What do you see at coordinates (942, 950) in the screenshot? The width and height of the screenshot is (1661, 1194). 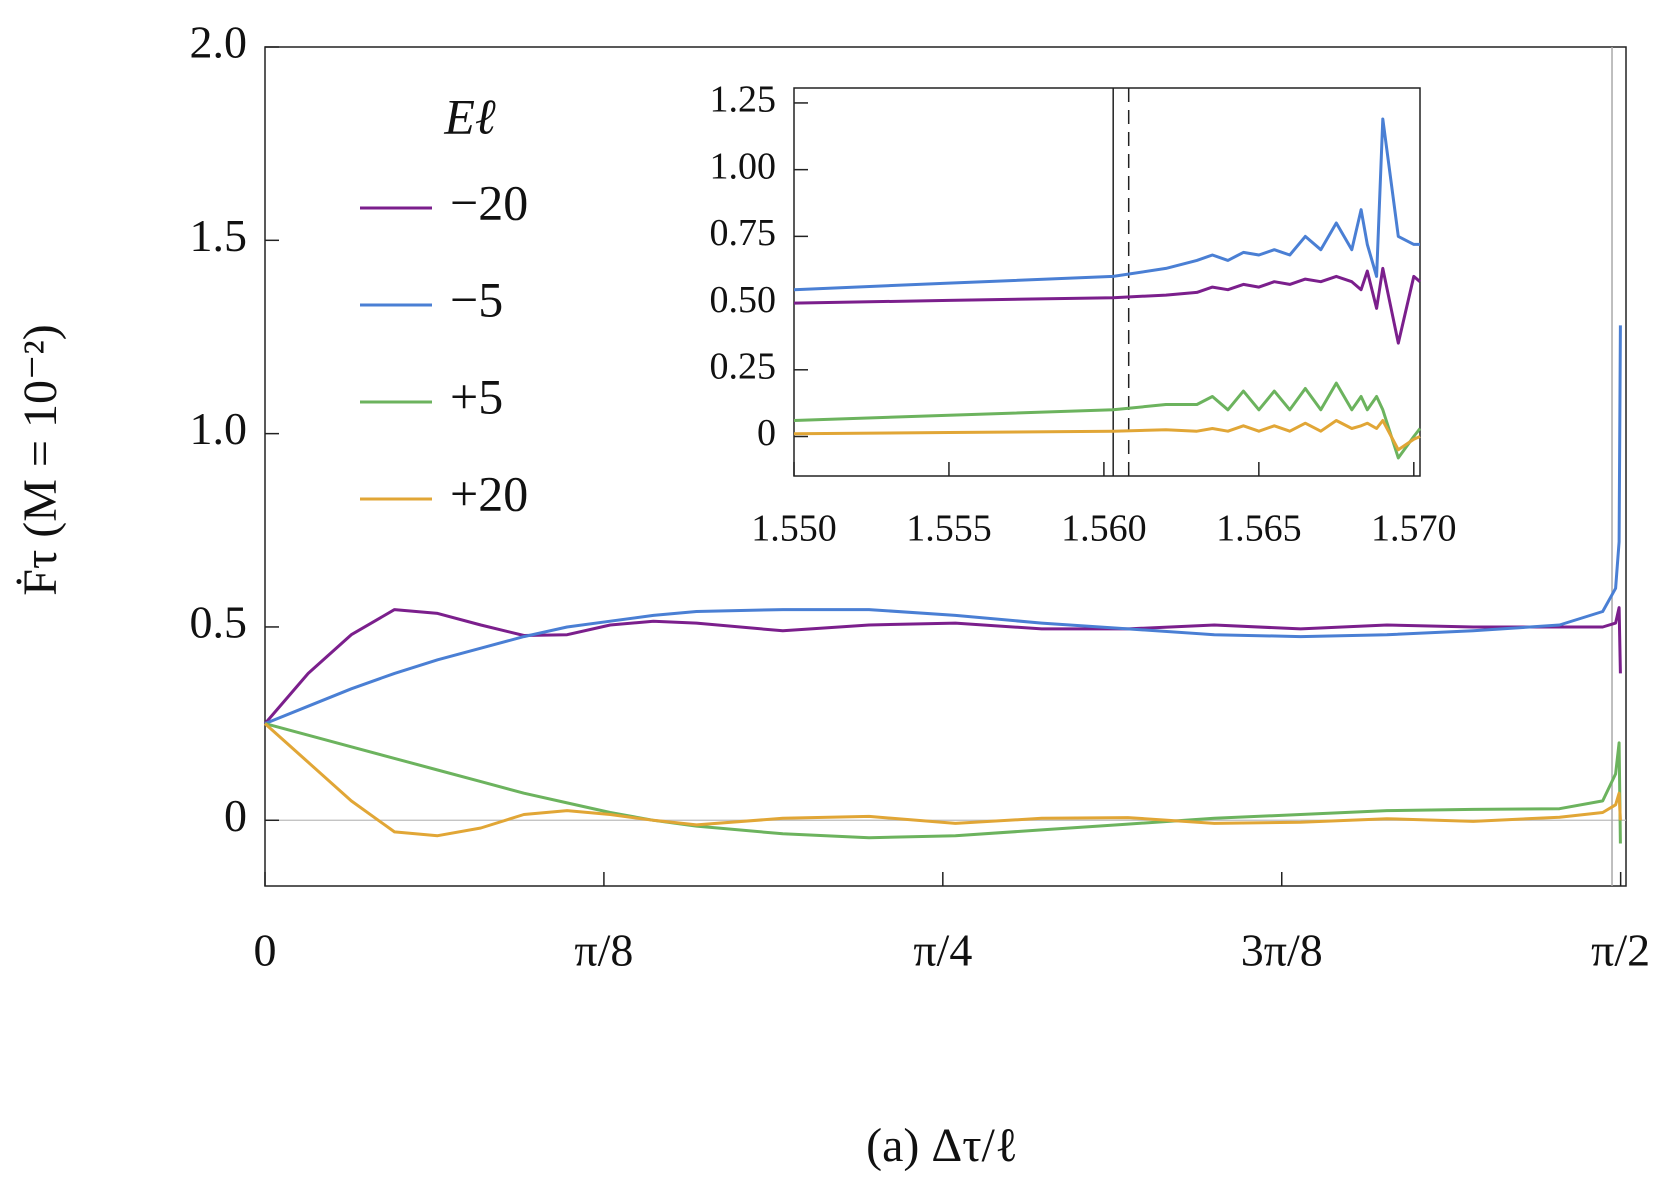 I see `x-tick-label: π/4` at bounding box center [942, 950].